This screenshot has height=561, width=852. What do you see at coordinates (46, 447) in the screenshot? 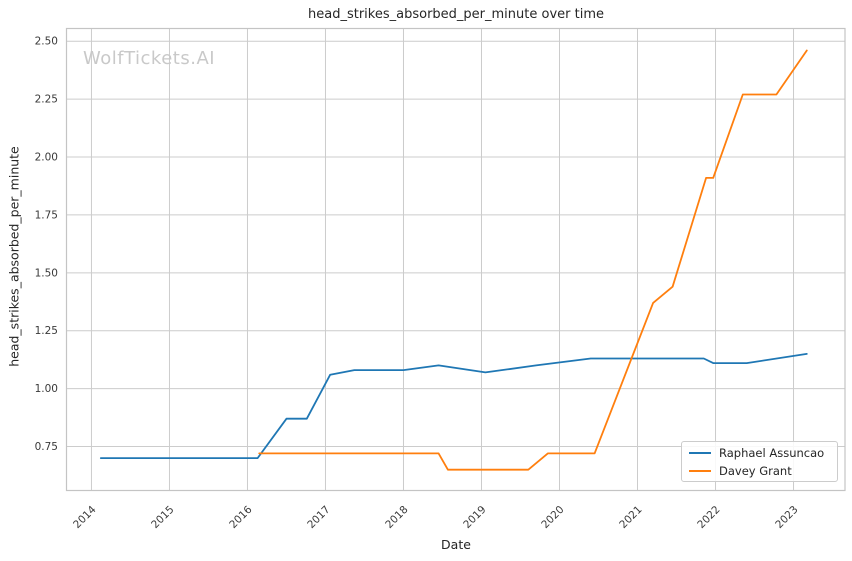
I see `y-tick-label: 0.75` at bounding box center [46, 447].